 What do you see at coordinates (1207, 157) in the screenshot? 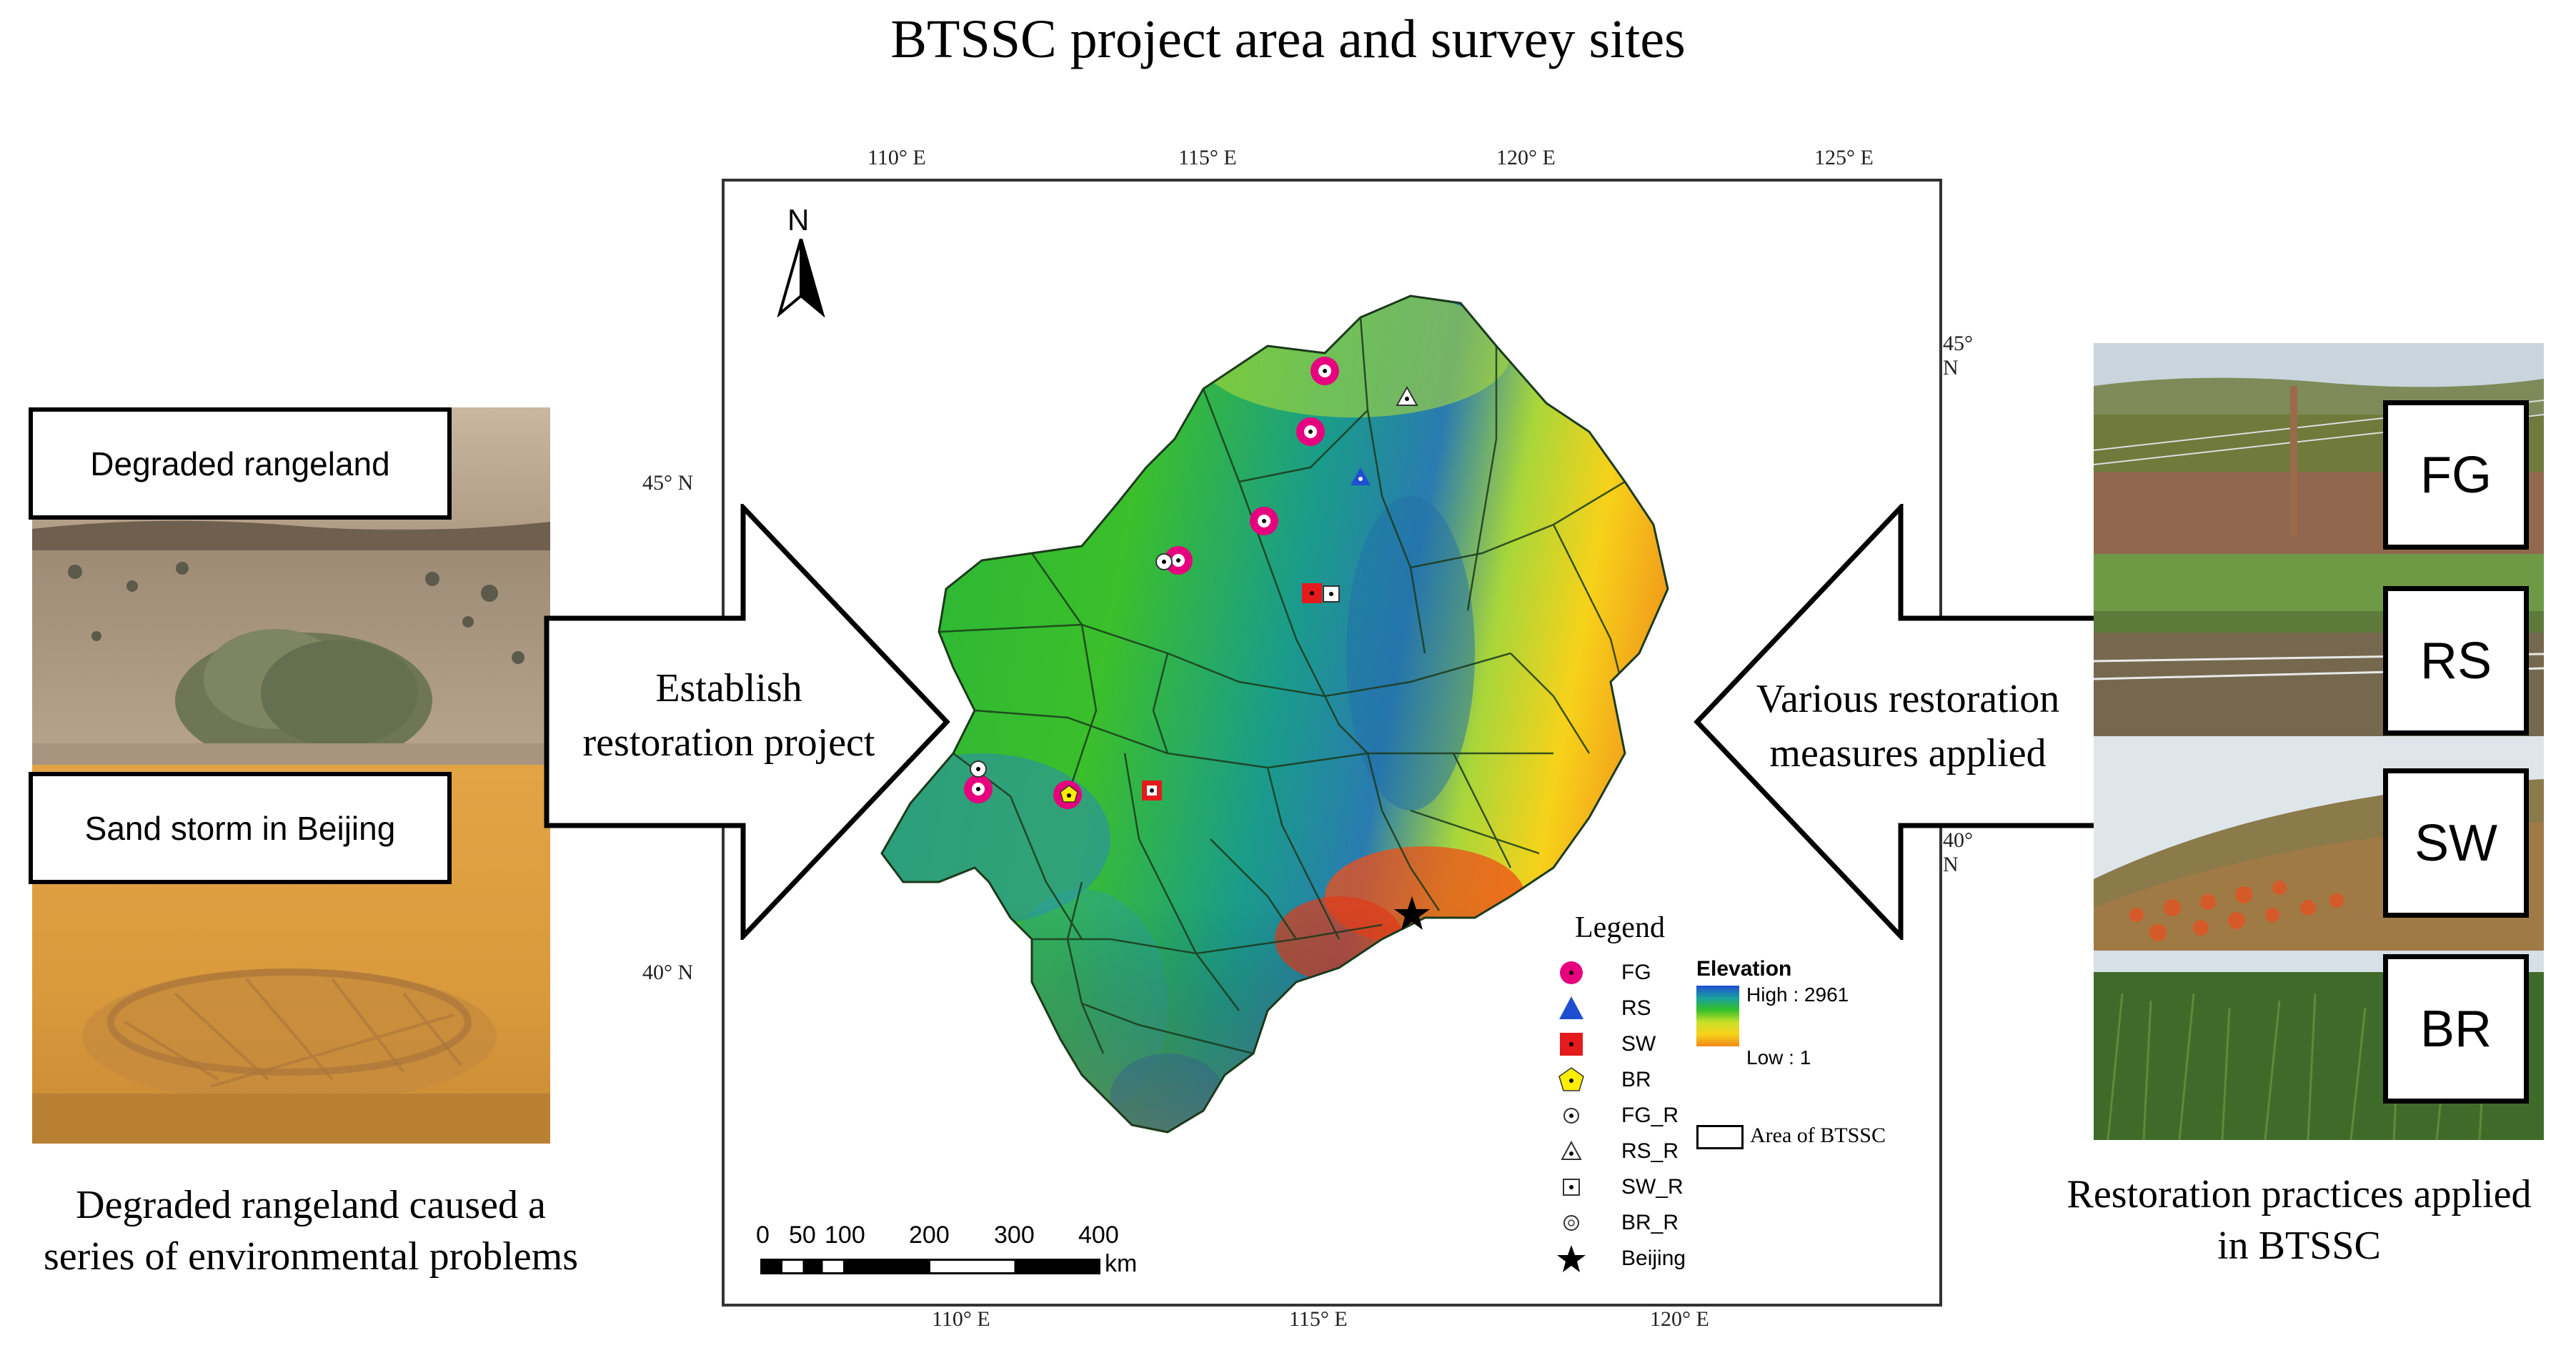
I see `top-tick-115: 115° E` at bounding box center [1207, 157].